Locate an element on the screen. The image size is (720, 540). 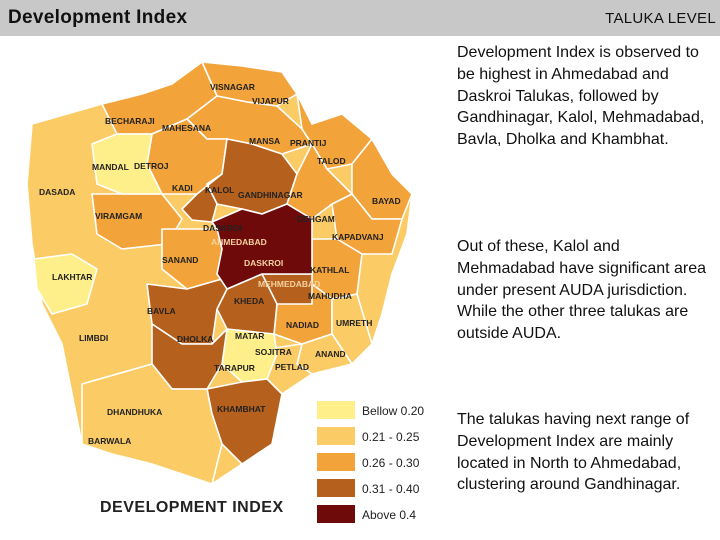
label-daskroi: DASKROI is located at coordinates (263, 263).